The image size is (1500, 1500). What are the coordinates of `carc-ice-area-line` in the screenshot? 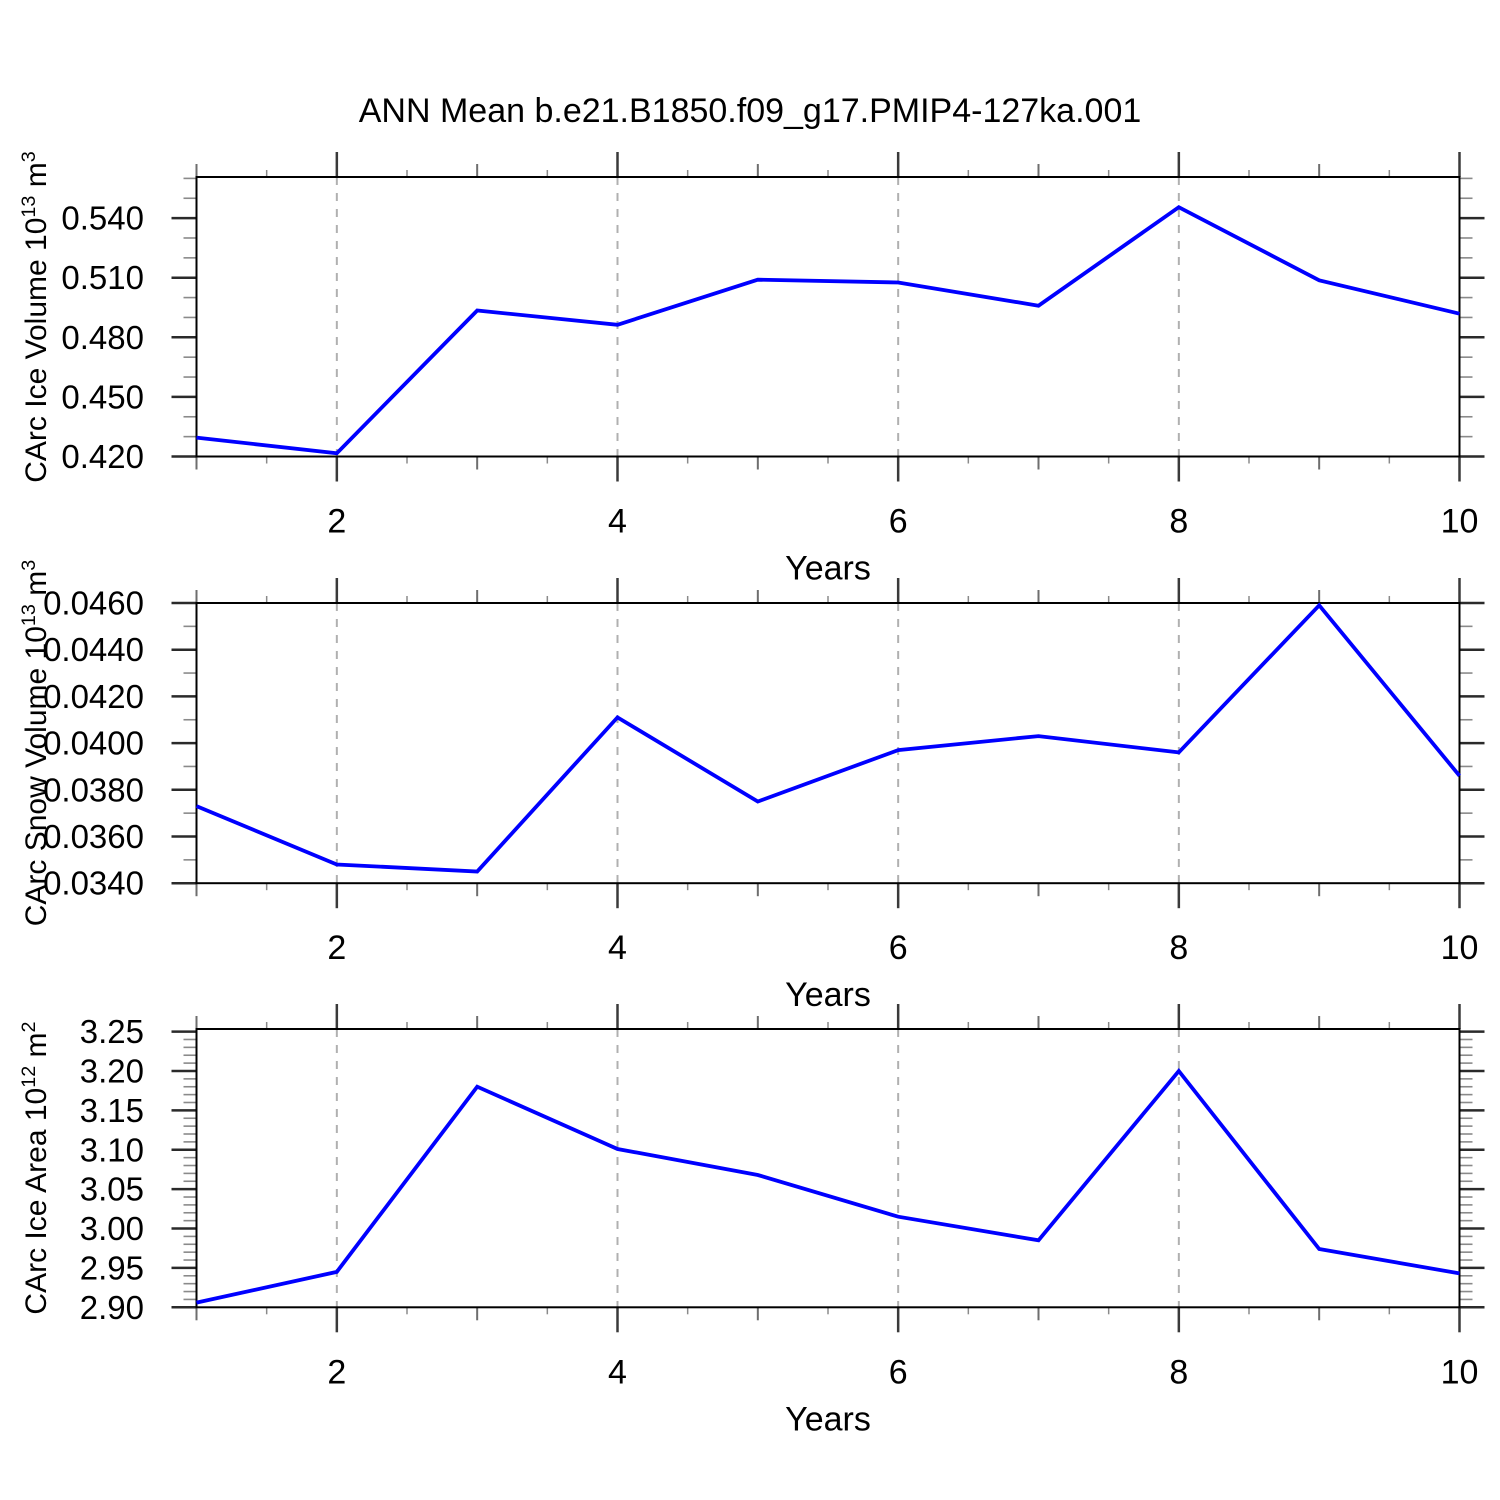 It's located at (828, 1186).